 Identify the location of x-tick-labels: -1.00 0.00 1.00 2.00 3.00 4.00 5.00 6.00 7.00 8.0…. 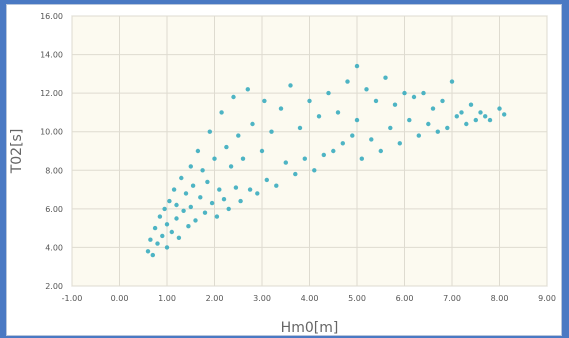
(309, 298).